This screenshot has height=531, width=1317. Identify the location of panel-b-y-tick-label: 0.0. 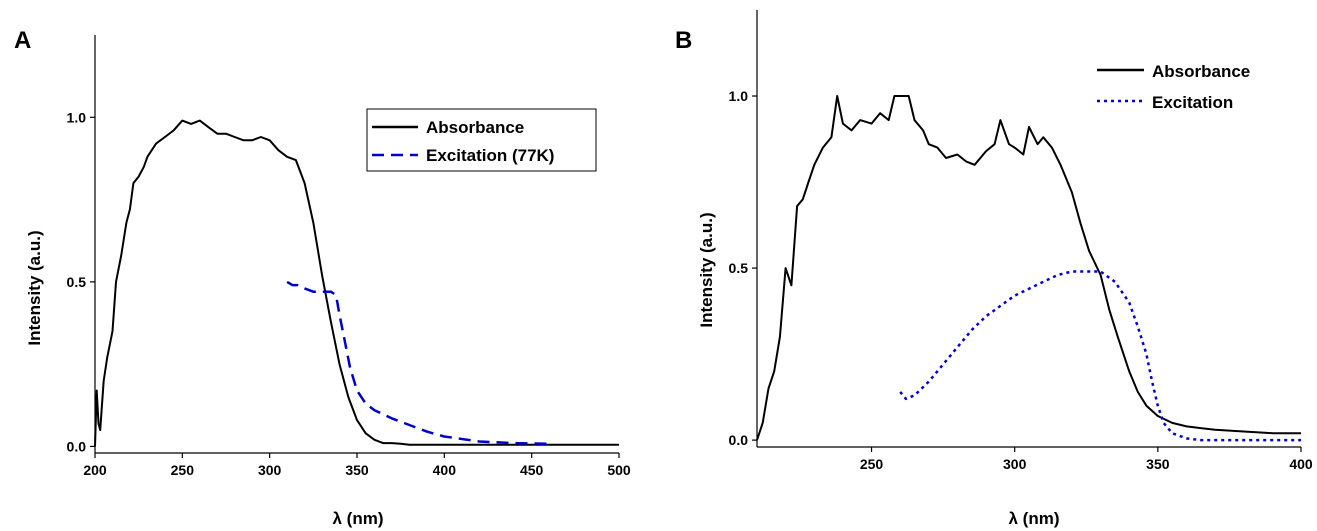
(739, 440).